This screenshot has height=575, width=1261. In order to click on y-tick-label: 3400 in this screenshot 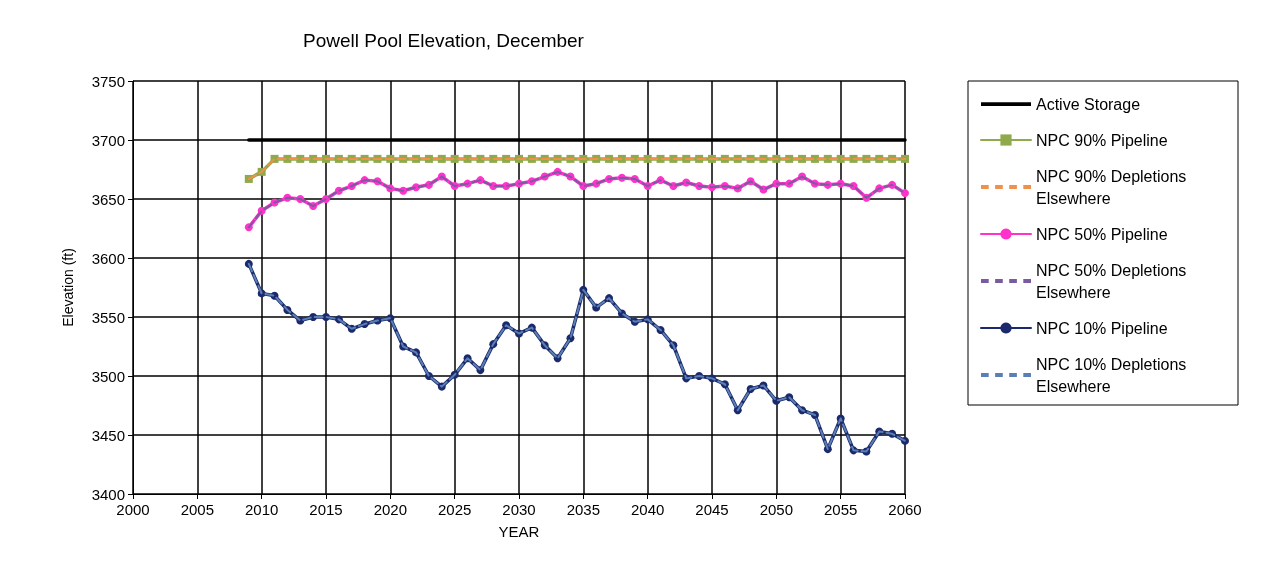, I will do `click(108, 494)`.